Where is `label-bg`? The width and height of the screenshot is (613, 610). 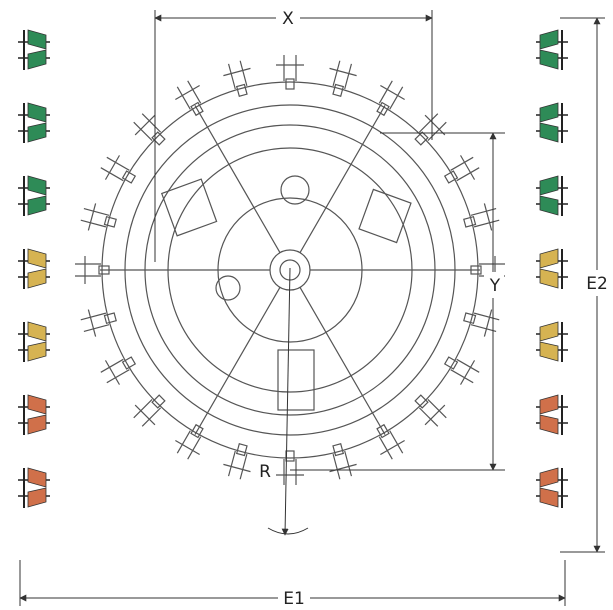 label-bg is located at coordinates (597, 283).